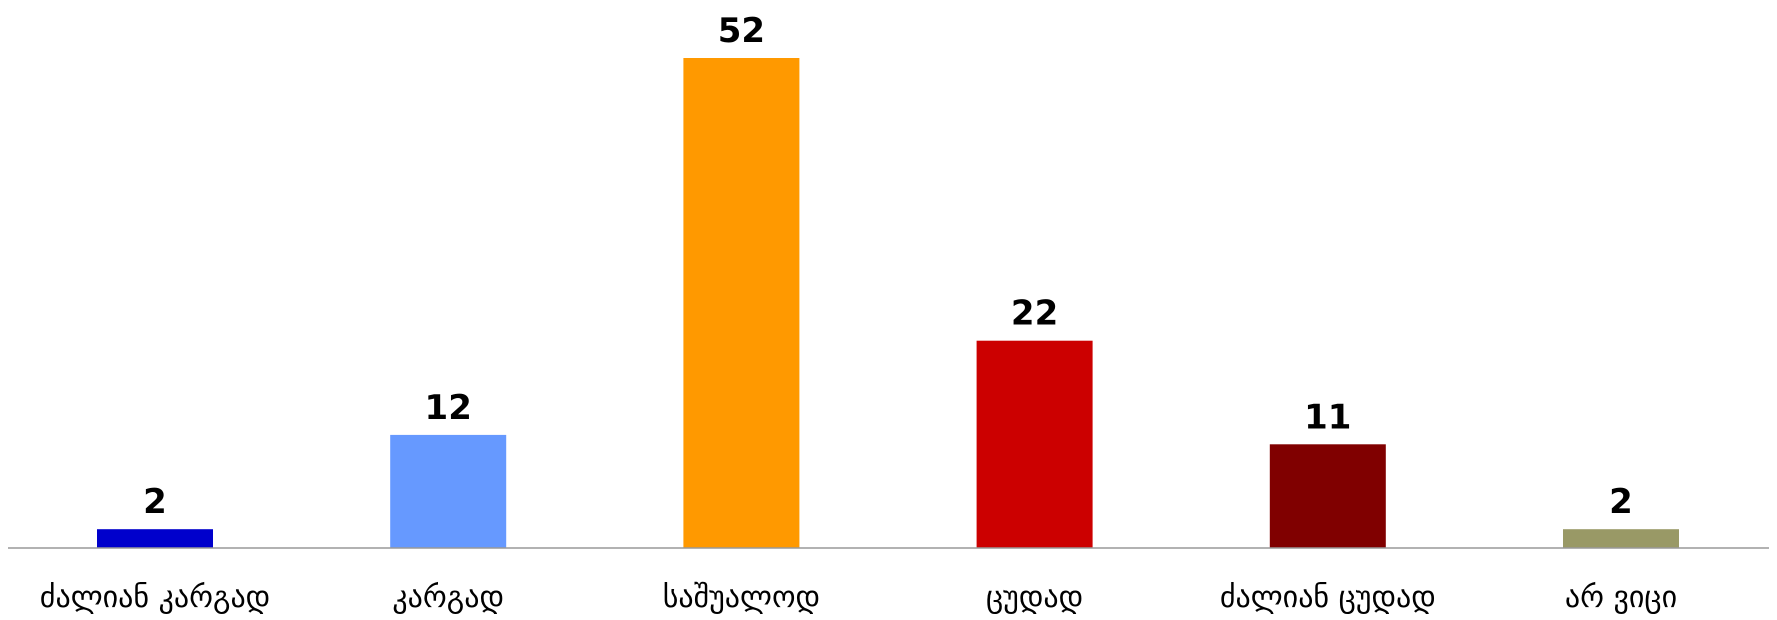  I want to click on category-label-2: კარგად, so click(448, 597).